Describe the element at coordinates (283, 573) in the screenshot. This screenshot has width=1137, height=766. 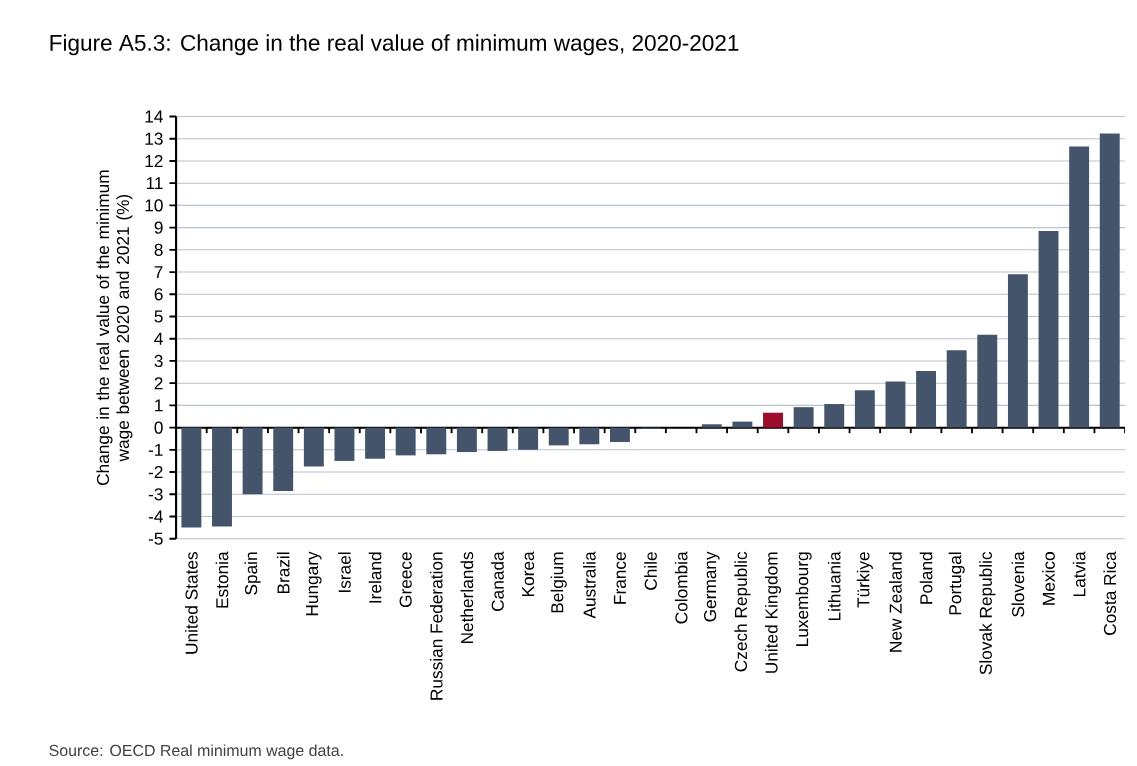
I see `x-tick-label: Brazil` at that location.